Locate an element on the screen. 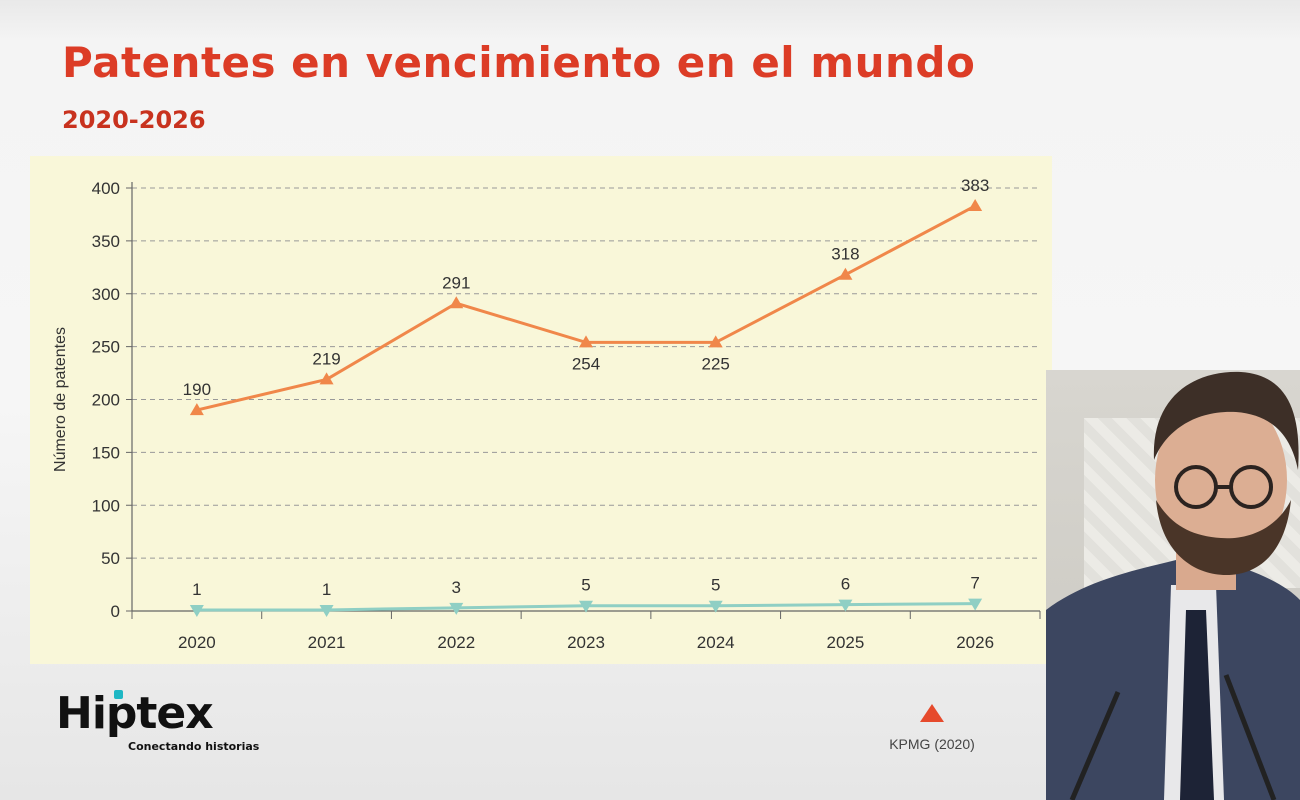 The image size is (1300, 800). source-note: KPMG (2020) is located at coordinates (932, 728).